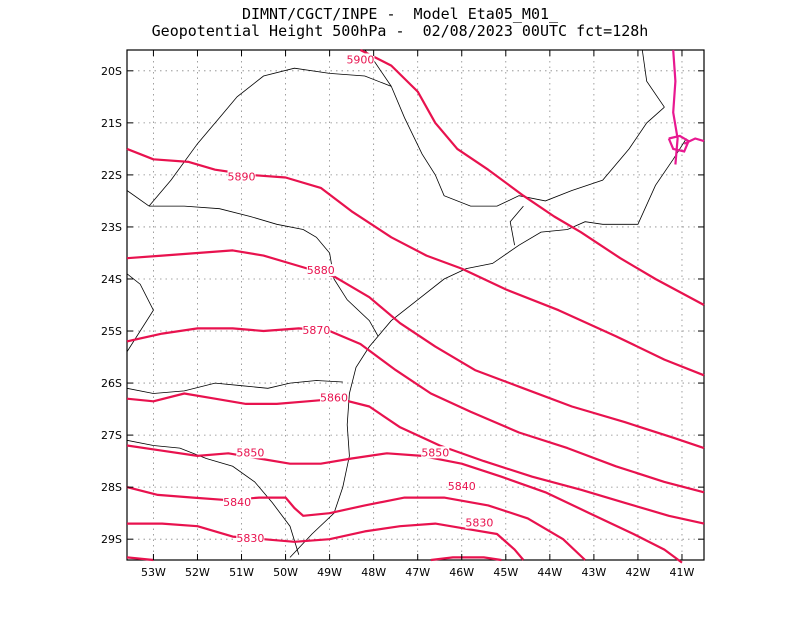 The image size is (800, 618). Describe the element at coordinates (111, 71) in the screenshot. I see `lat-tick-label: 20S` at that location.